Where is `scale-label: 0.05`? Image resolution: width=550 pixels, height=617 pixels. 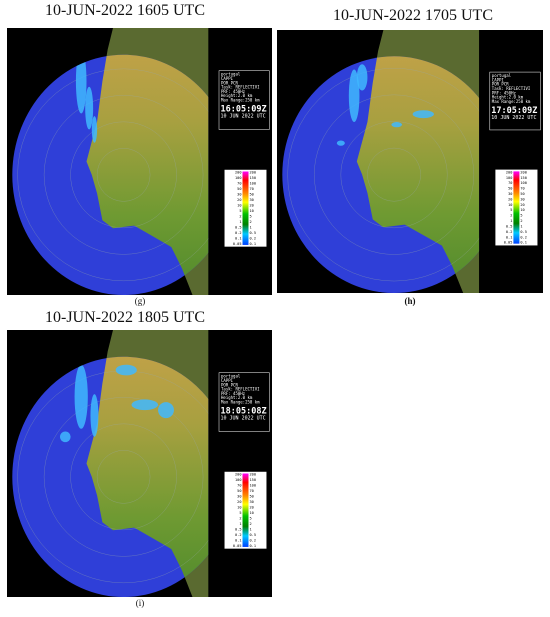
scale-label: 0.05 is located at coordinates (237, 546).